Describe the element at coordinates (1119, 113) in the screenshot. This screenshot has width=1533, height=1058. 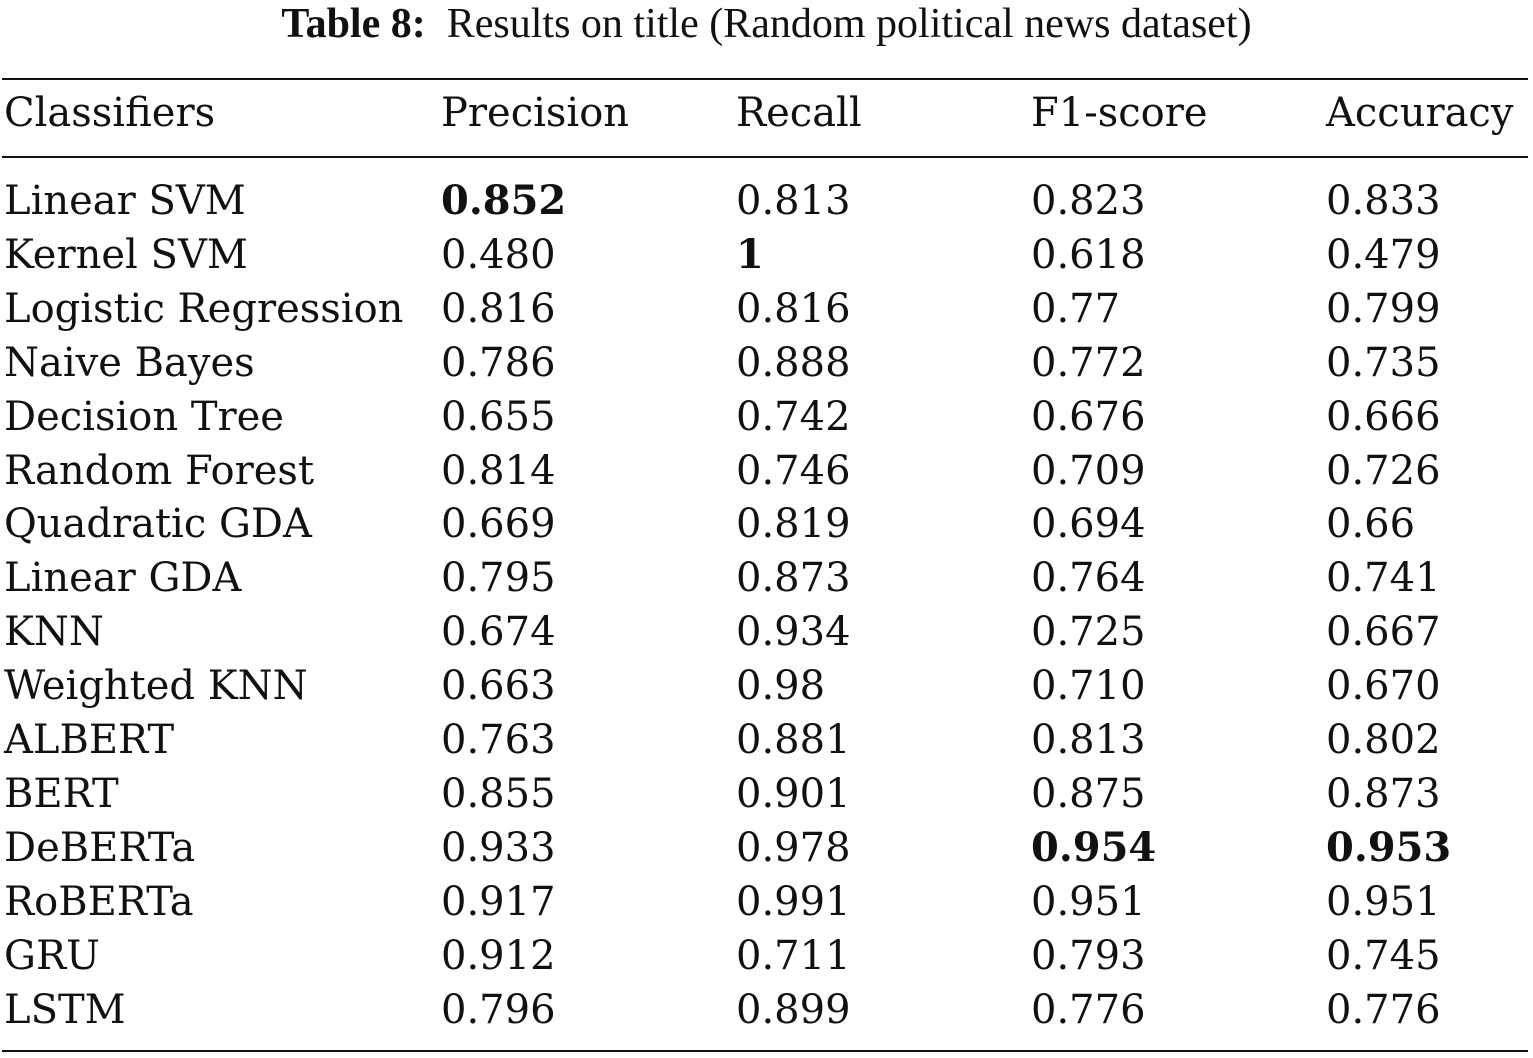
I see `header-f1-score: F1-score` at that location.